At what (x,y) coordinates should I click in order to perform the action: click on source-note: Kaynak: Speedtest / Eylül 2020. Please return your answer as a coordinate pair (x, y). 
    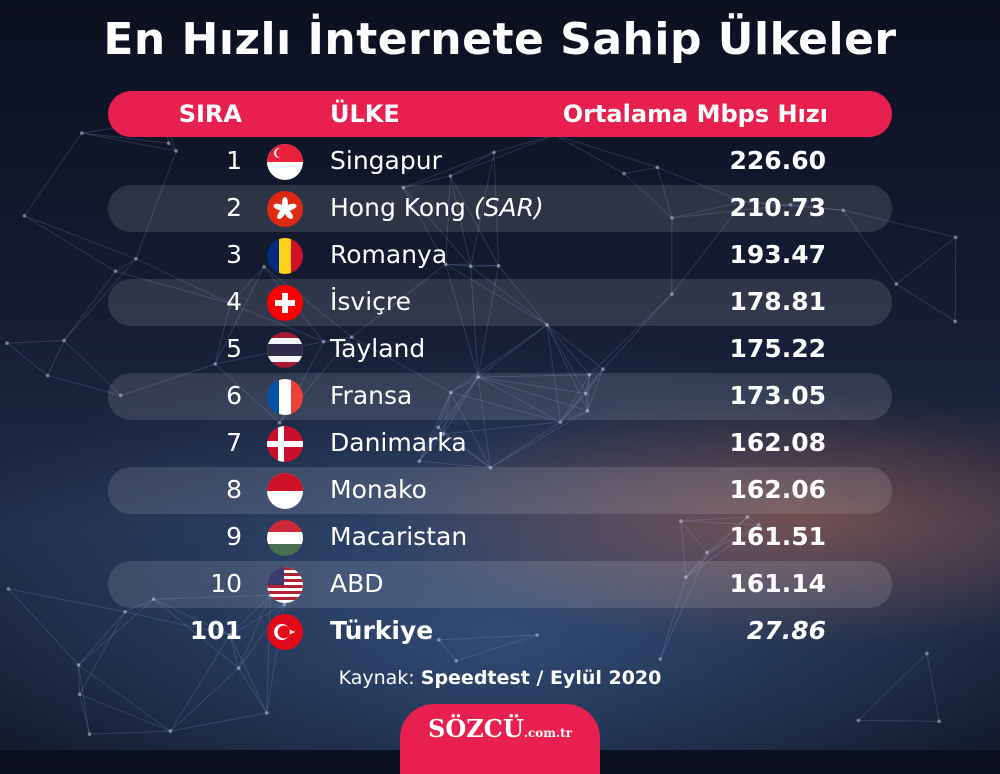
    Looking at the image, I should click on (500, 678).